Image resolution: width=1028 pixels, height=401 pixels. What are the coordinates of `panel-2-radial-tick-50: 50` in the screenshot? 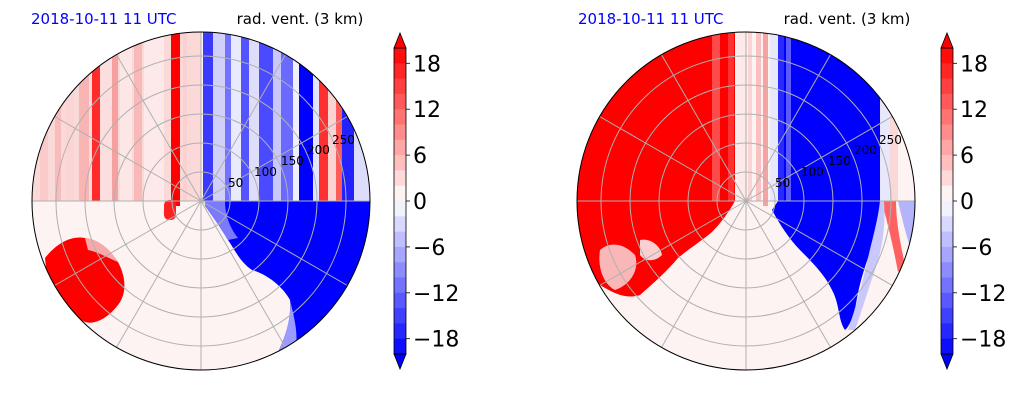 It's located at (782, 183).